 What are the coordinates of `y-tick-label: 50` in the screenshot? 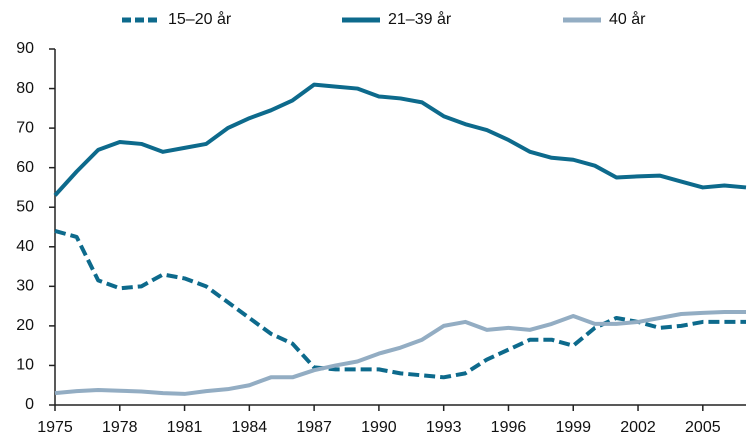 It's located at (25, 206).